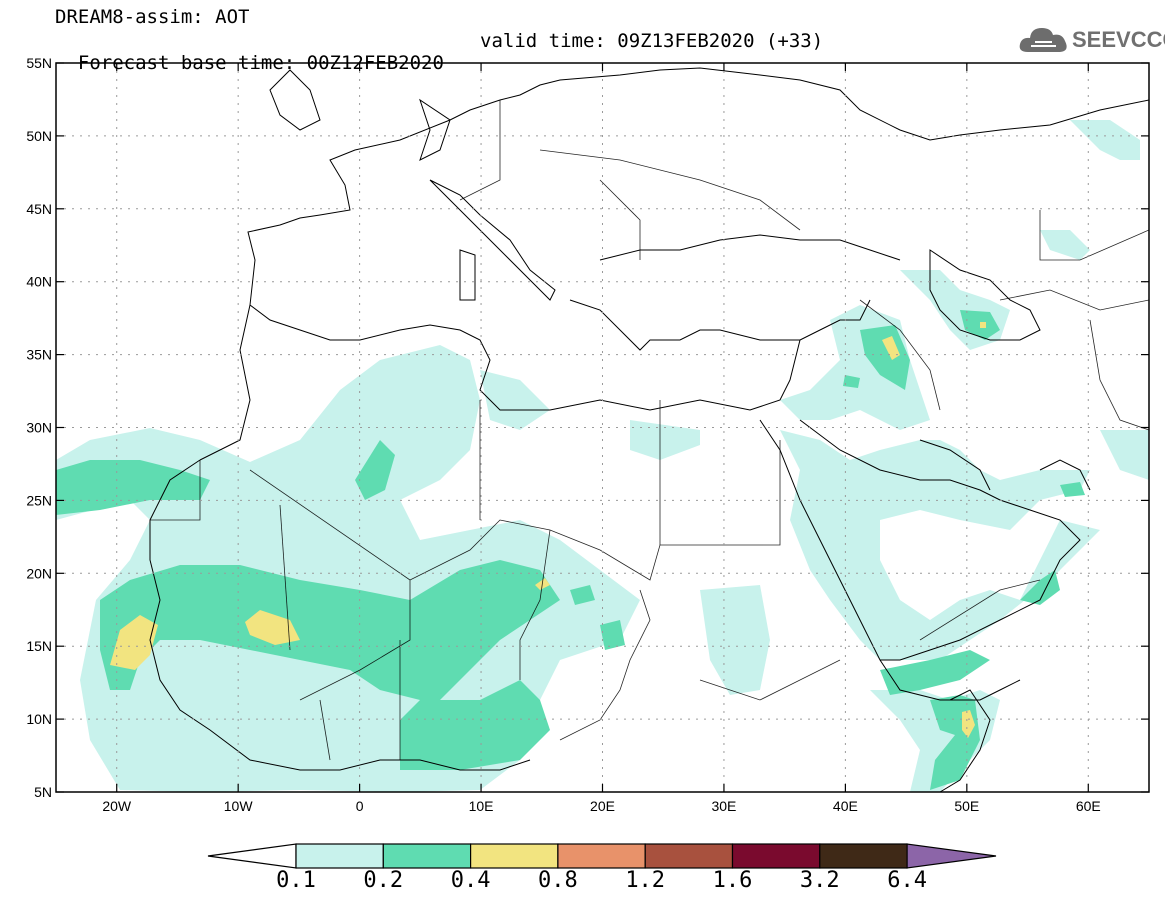 This screenshot has height=905, width=1165. Describe the element at coordinates (383, 880) in the screenshot. I see `colorbar-label: 0.2` at that location.